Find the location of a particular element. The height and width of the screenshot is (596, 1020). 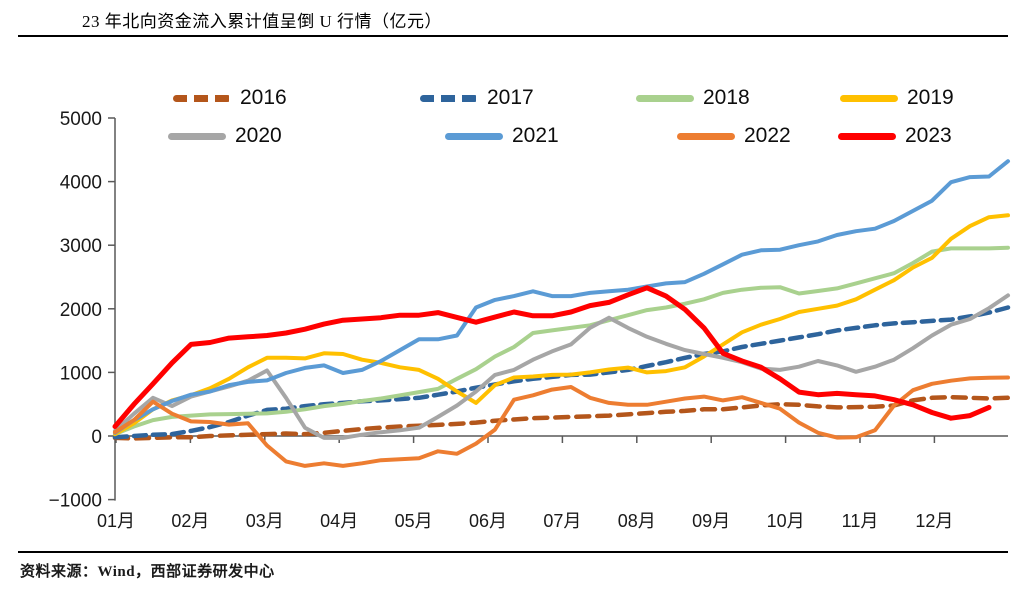

series-line-2022 is located at coordinates (561, 421).